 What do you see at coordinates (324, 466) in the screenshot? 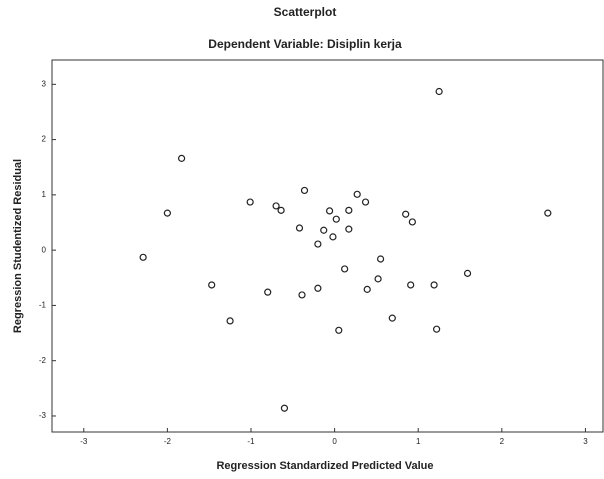
I see `x-axis-label: Regression Standardized Predicted Value` at bounding box center [324, 466].